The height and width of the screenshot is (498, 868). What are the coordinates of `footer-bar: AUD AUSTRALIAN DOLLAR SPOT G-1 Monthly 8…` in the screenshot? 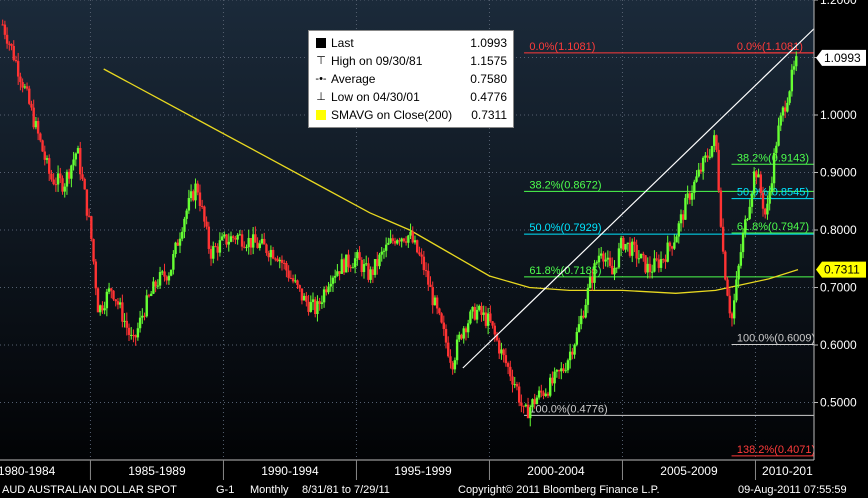 It's located at (434, 490).